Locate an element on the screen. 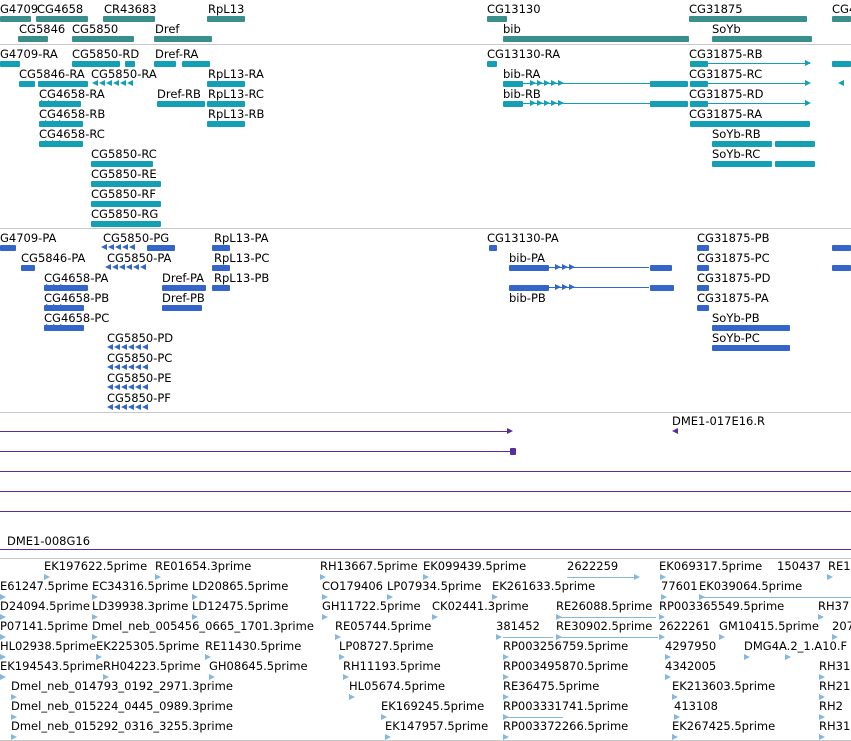 Image resolution: width=851 pixels, height=741 pixels. feature-label: RH2 is located at coordinates (831, 706).